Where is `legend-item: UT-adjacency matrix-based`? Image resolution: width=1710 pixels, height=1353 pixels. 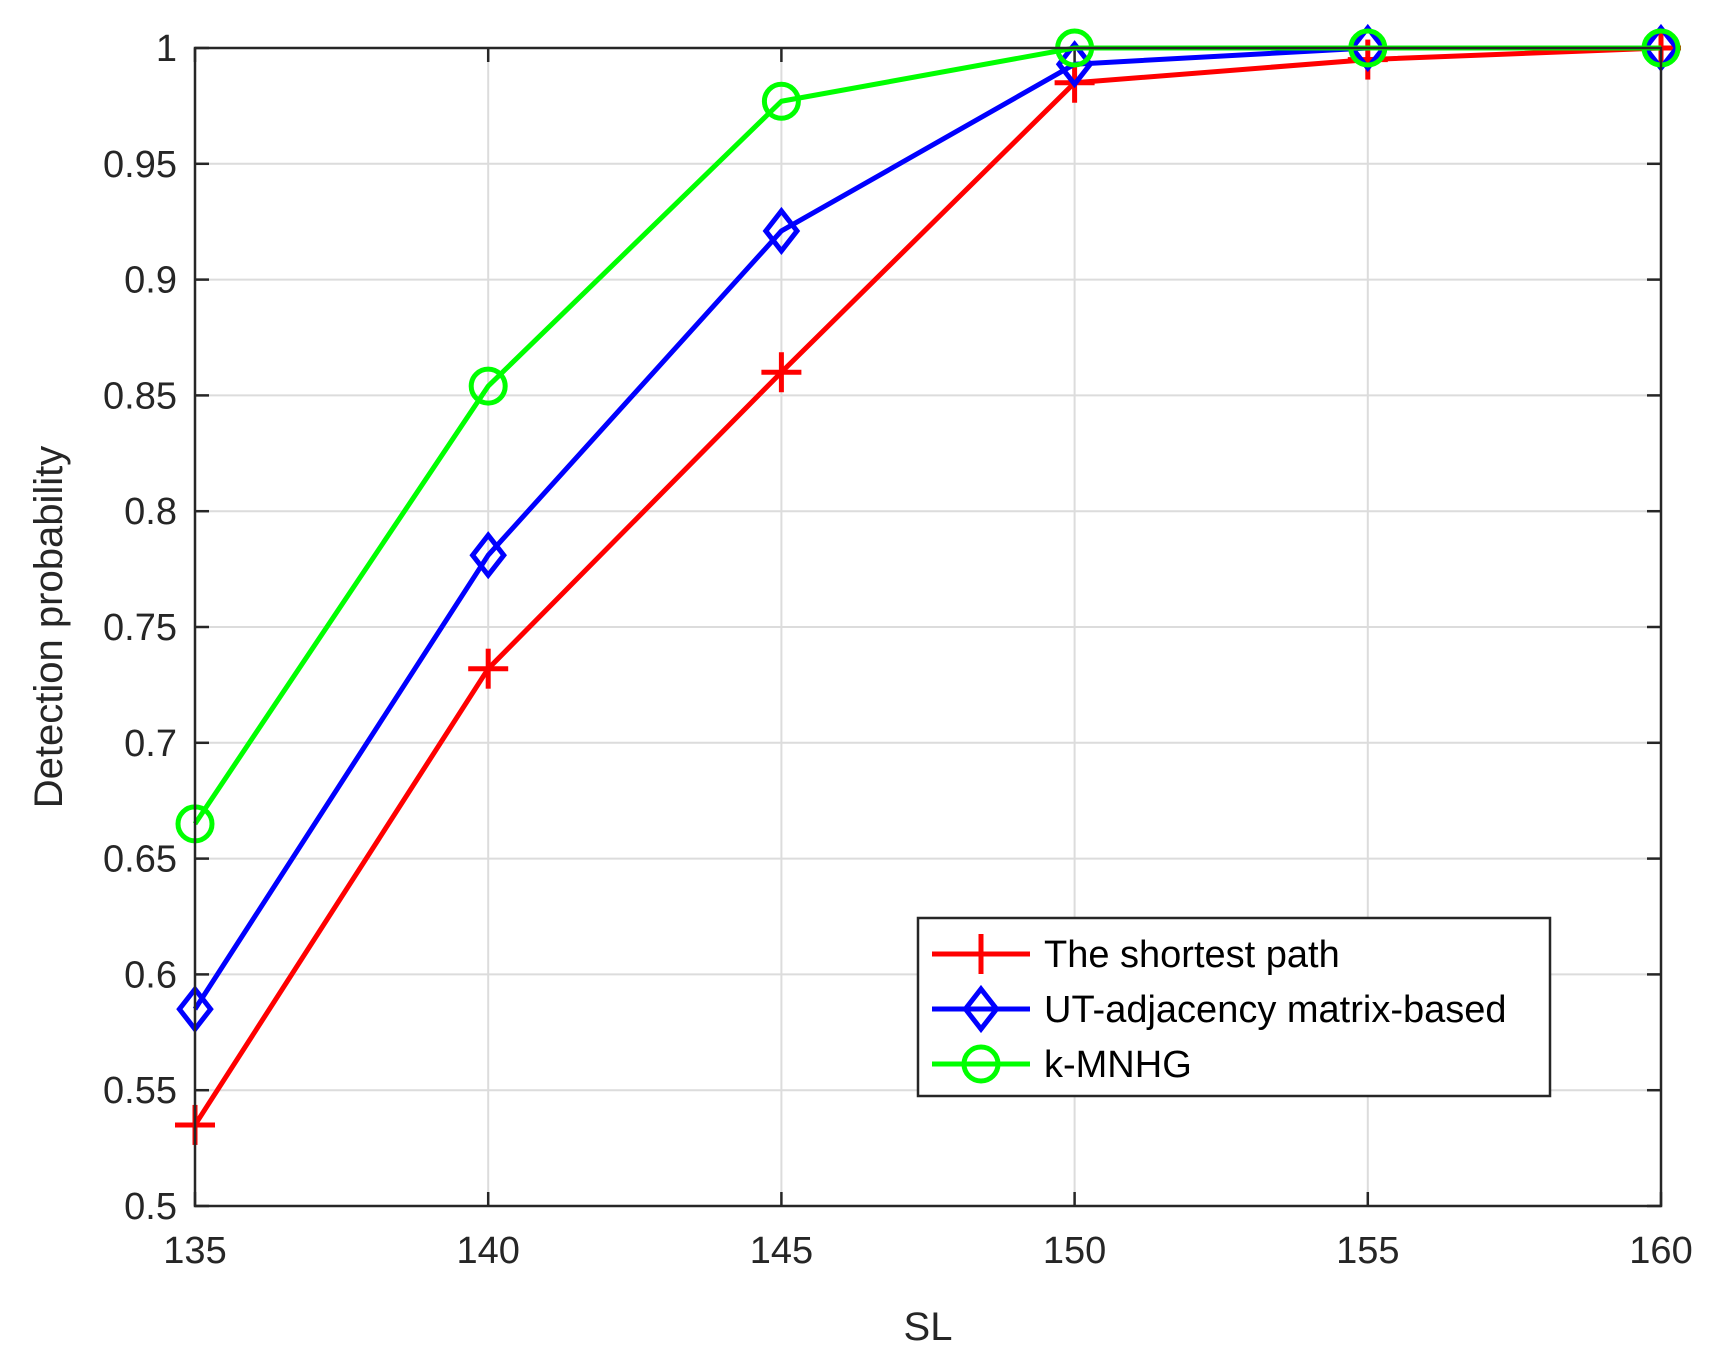 legend-item: UT-adjacency matrix-based is located at coordinates (1219, 1009).